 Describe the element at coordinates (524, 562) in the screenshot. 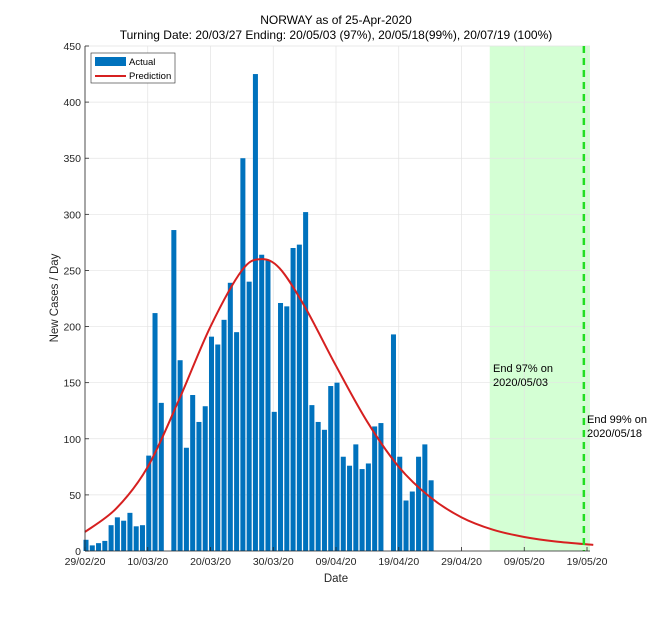

I see `x-tick-label: 09/05/20` at that location.